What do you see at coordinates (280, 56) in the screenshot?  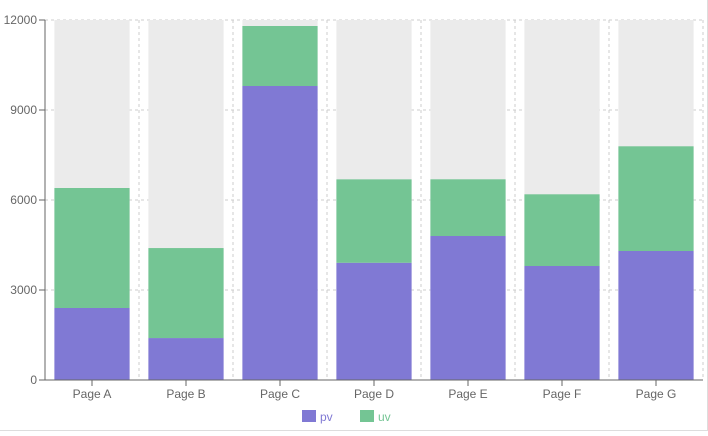 I see `bar-uv-page-c` at bounding box center [280, 56].